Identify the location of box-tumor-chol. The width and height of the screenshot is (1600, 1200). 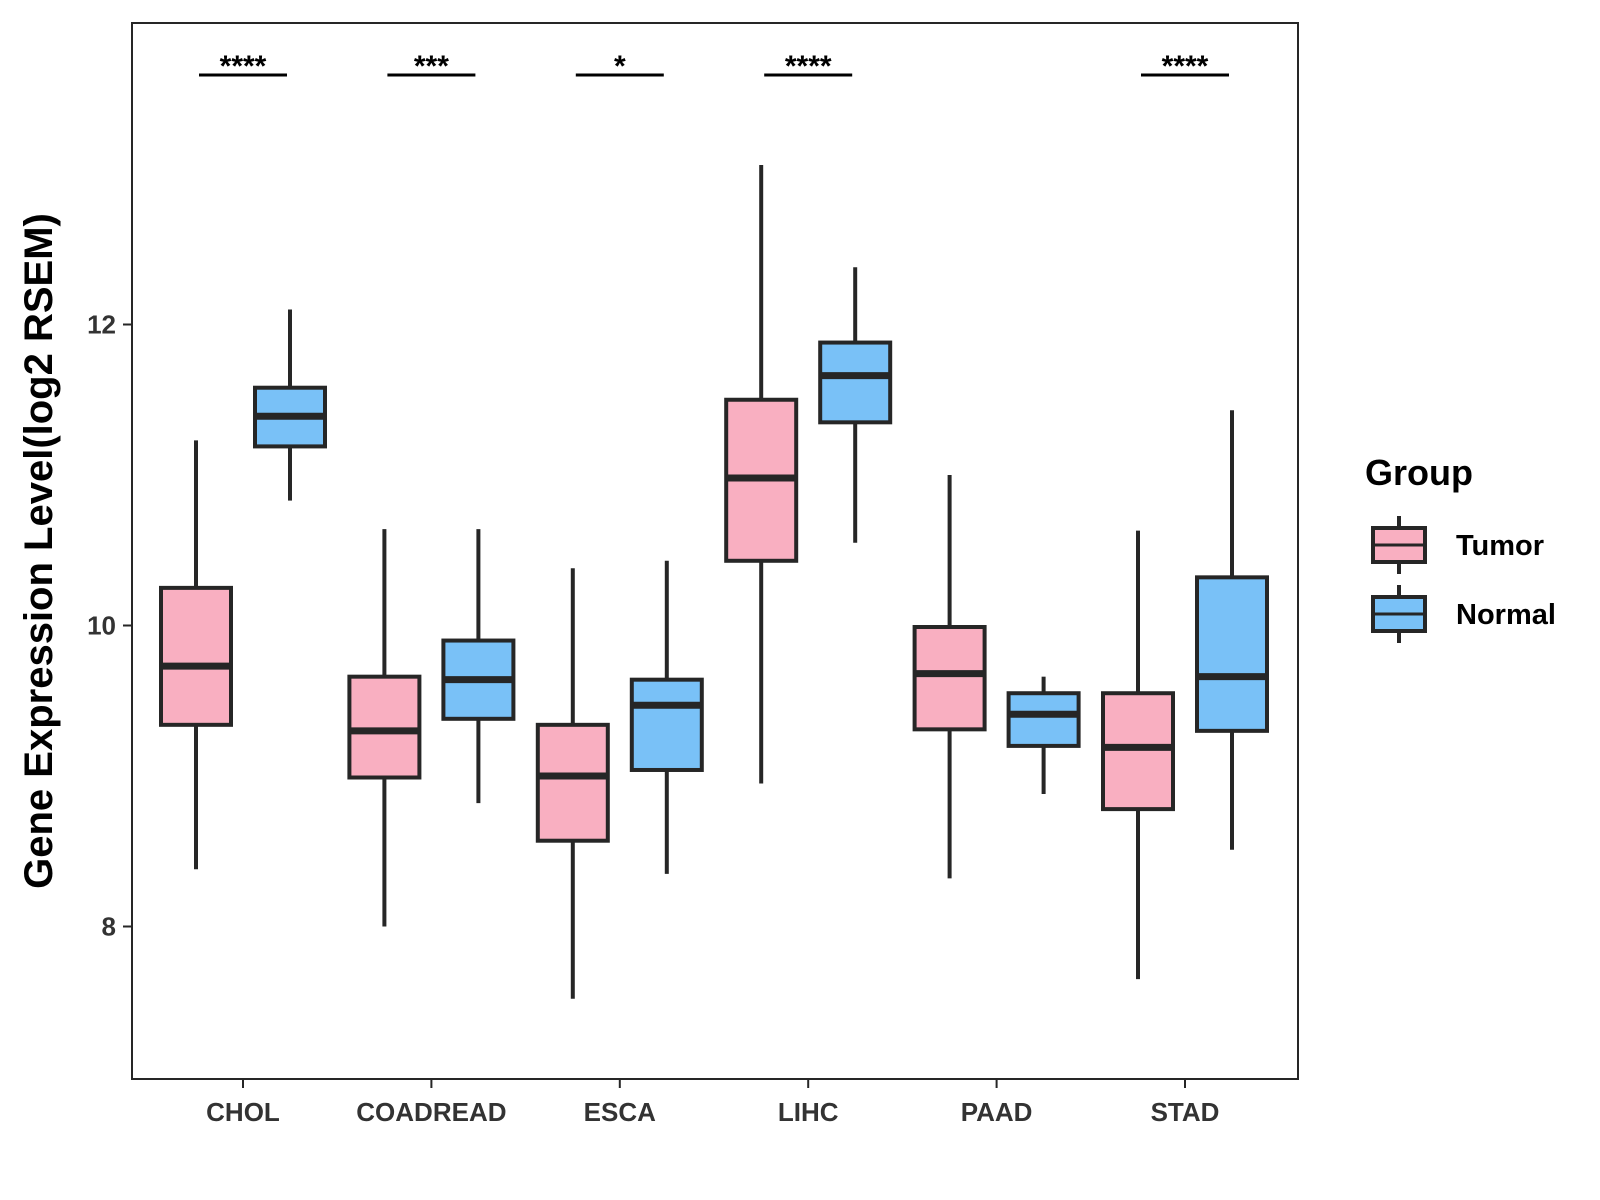
(196, 655).